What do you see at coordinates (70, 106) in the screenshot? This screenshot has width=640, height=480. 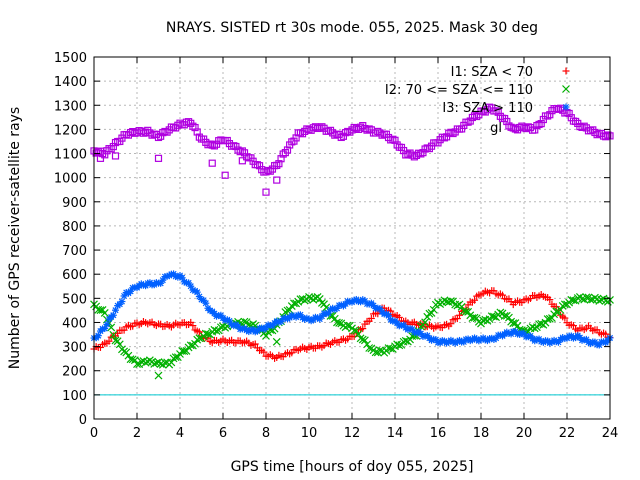 I see `y-tick-label: 1300` at bounding box center [70, 106].